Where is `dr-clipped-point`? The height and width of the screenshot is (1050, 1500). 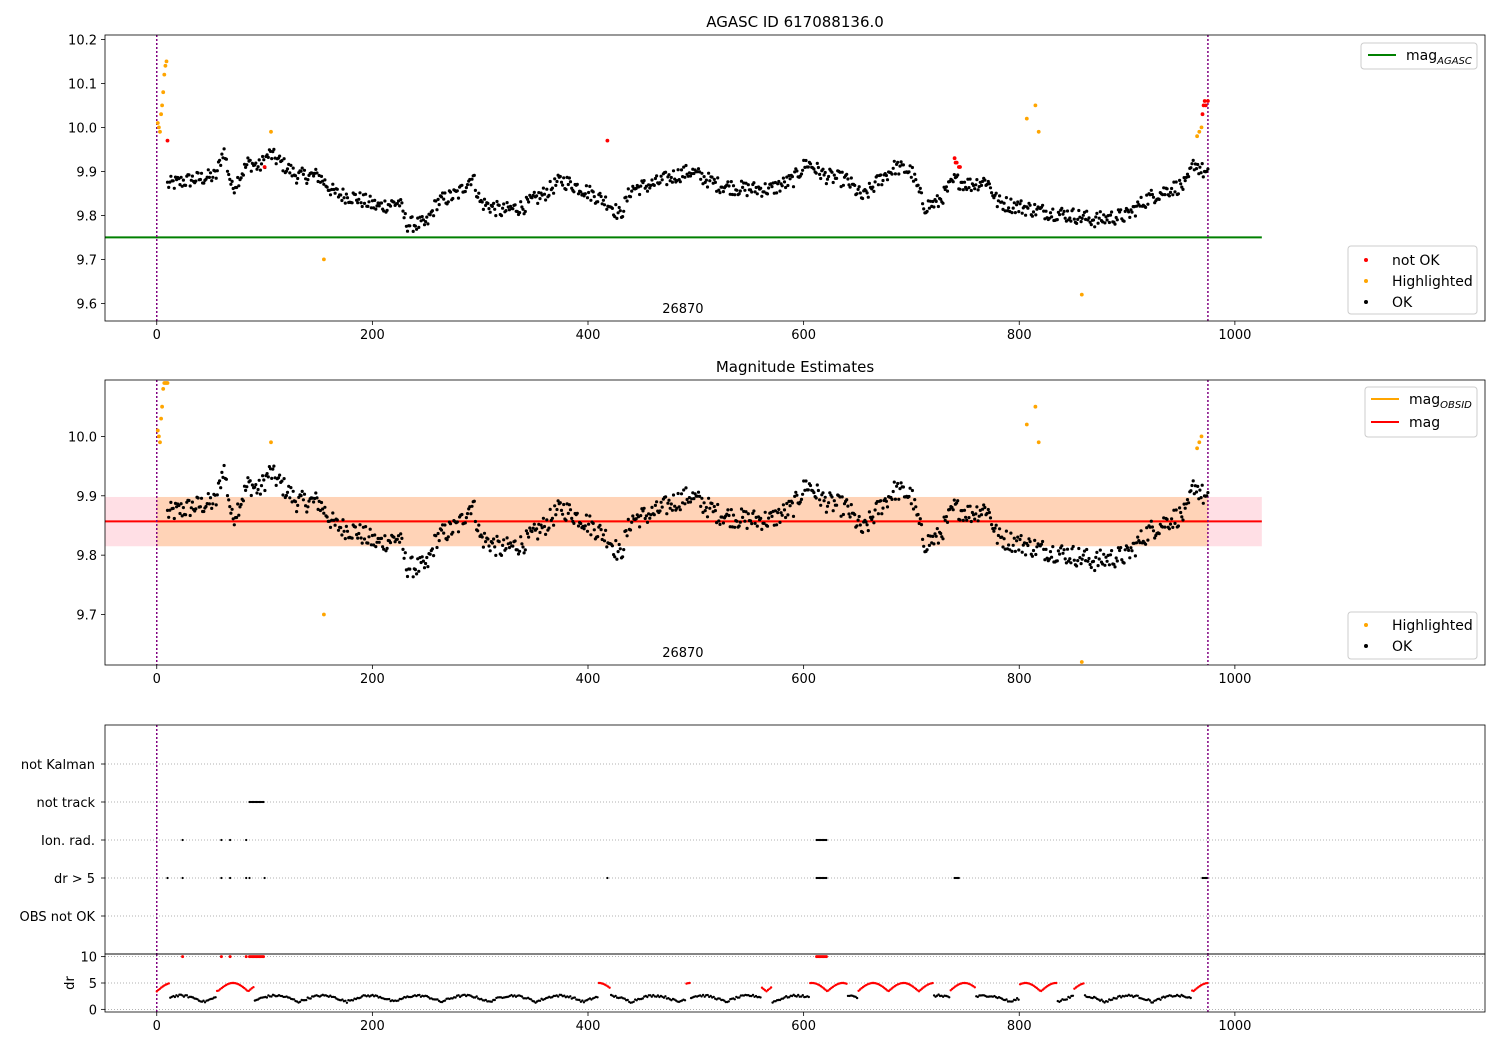
dr-clipped-point is located at coordinates (221, 957).